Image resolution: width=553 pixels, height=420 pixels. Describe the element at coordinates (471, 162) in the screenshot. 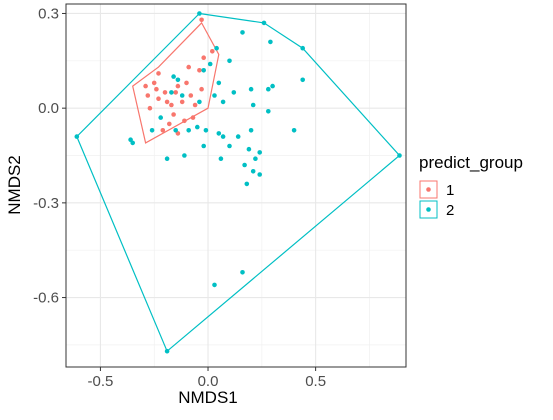

I see `legend-title: predict_group` at that location.